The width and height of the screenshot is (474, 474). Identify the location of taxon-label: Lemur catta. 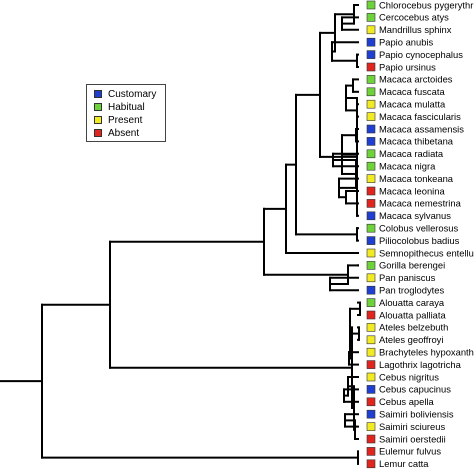
(404, 463).